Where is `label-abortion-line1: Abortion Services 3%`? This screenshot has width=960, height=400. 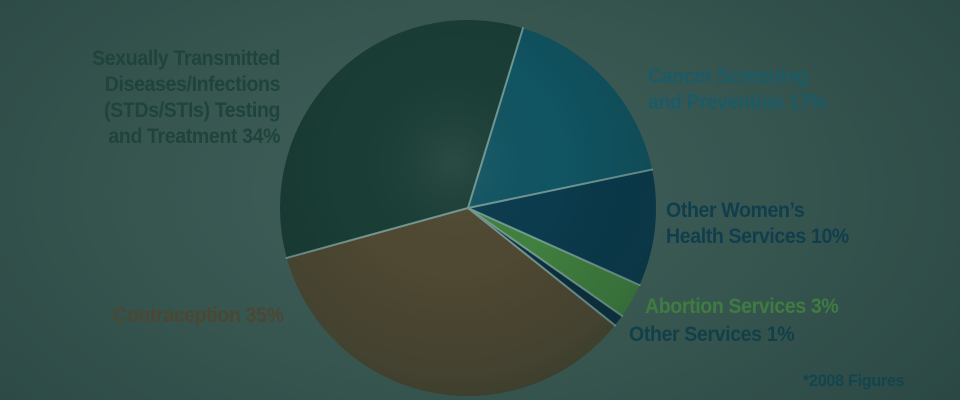
label-abortion-line1: Abortion Services 3% is located at coordinates (742, 306).